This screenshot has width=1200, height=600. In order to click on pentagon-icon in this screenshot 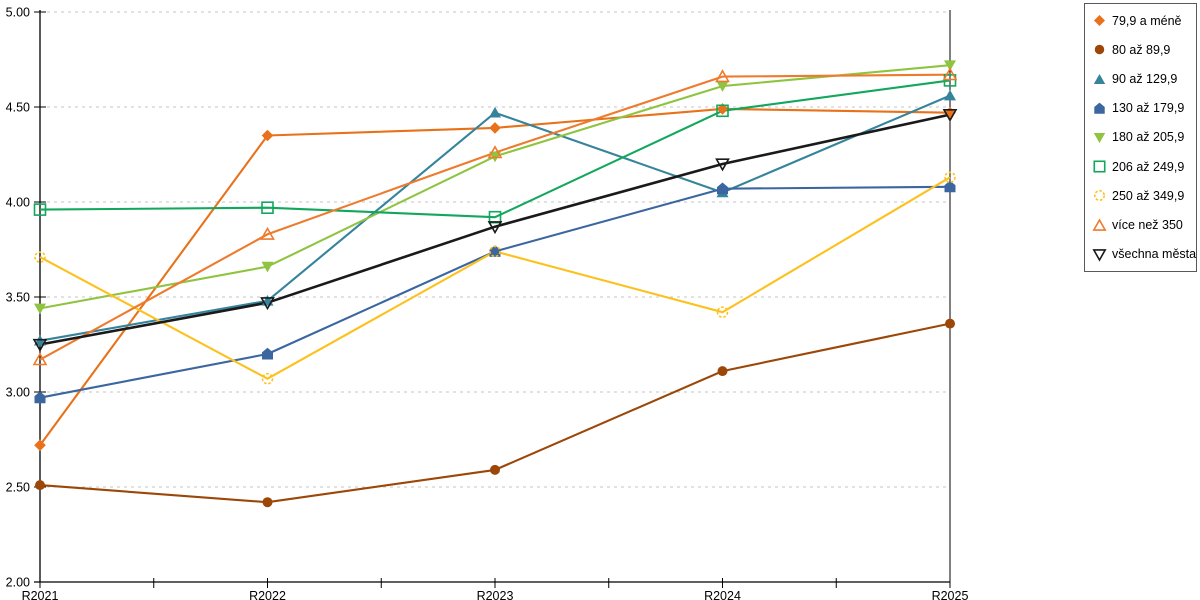, I will do `click(1099, 108)`.